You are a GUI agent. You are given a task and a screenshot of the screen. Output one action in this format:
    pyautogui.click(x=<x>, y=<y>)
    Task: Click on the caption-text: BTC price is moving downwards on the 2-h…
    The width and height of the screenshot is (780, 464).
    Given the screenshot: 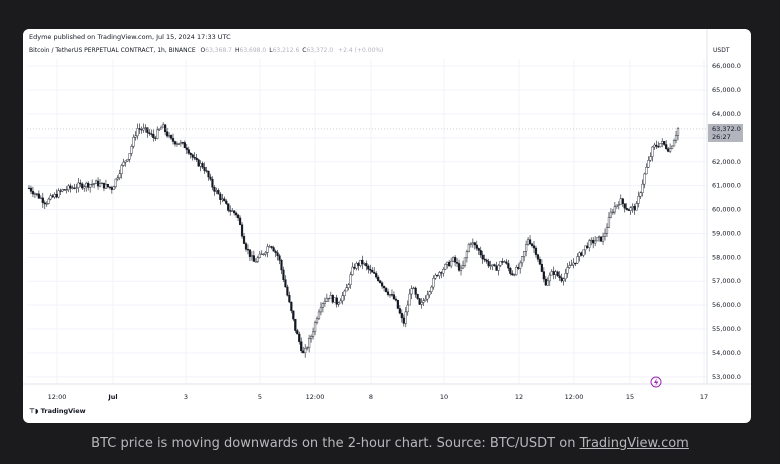 What is the action you would take?
    pyautogui.click(x=335, y=443)
    